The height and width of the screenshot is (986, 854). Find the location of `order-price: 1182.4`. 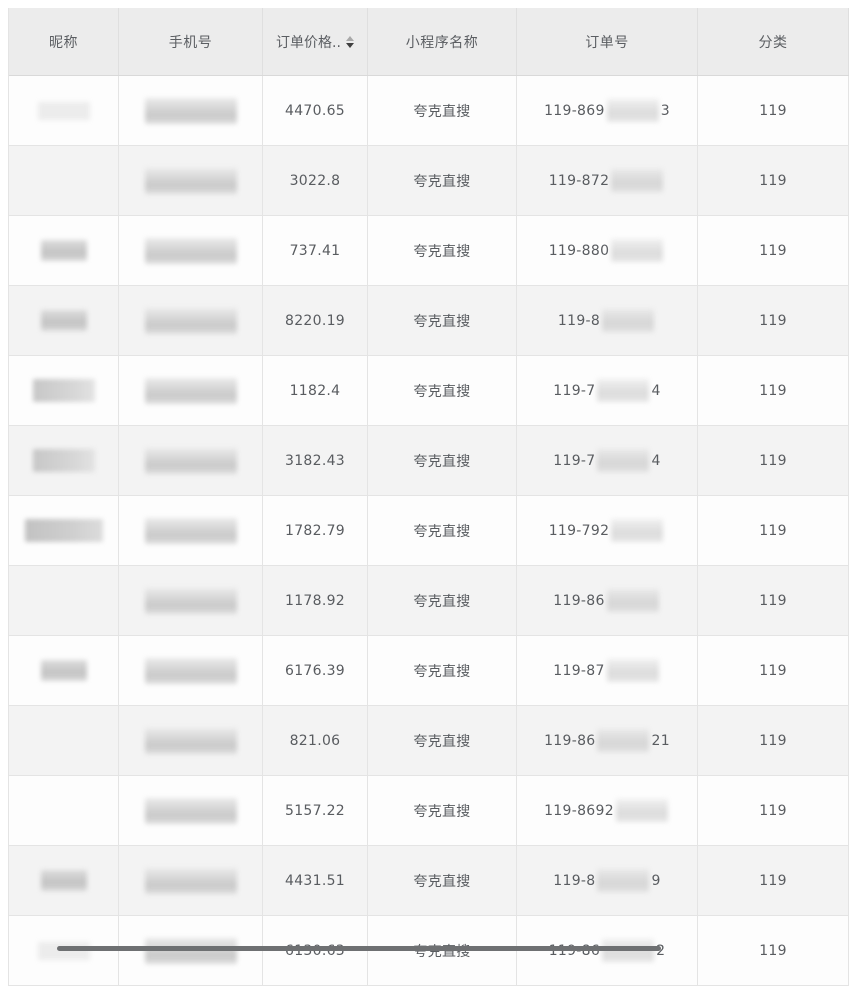

order-price: 1182.4 is located at coordinates (315, 390).